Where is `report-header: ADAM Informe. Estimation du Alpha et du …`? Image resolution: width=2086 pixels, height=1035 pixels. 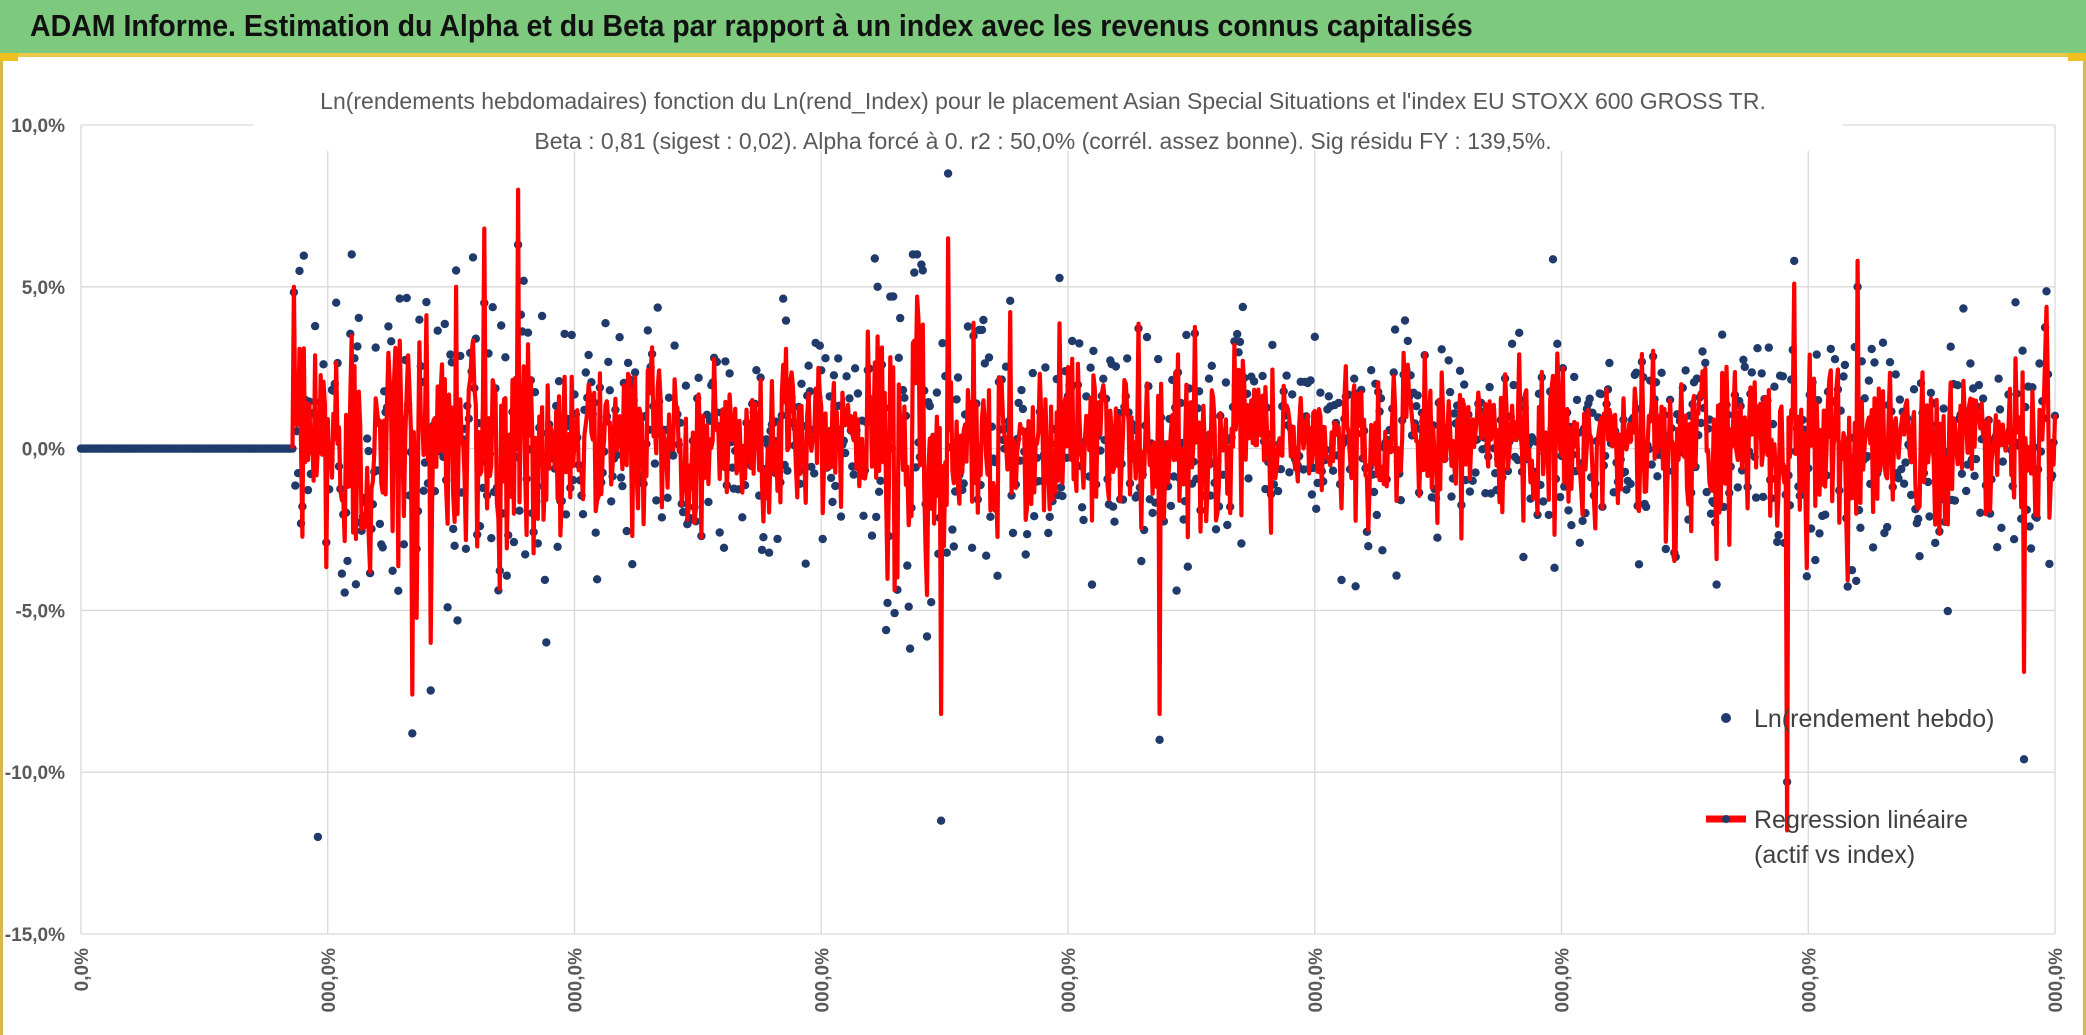
report-header: ADAM Informe. Estimation du Alpha et du … is located at coordinates (1043, 28).